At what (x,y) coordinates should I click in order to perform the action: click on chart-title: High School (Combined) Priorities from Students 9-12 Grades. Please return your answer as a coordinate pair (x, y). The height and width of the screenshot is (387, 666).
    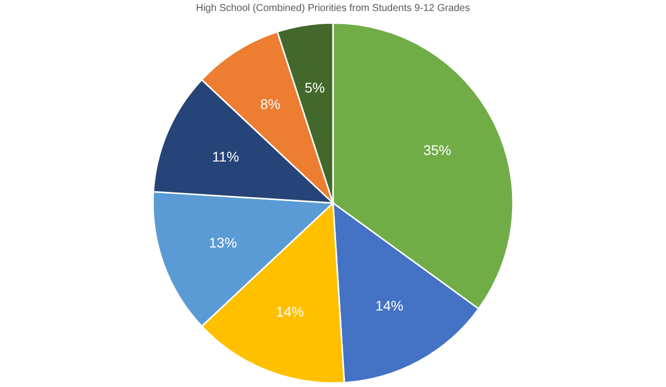
    Looking at the image, I should click on (333, 8).